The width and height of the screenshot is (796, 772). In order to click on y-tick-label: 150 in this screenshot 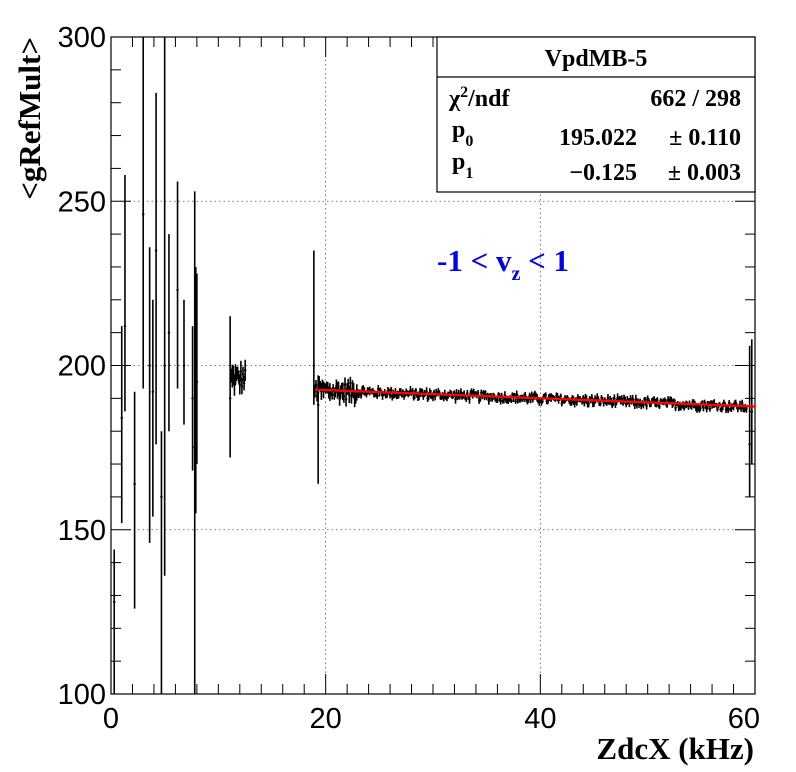, I will do `click(82, 531)`.